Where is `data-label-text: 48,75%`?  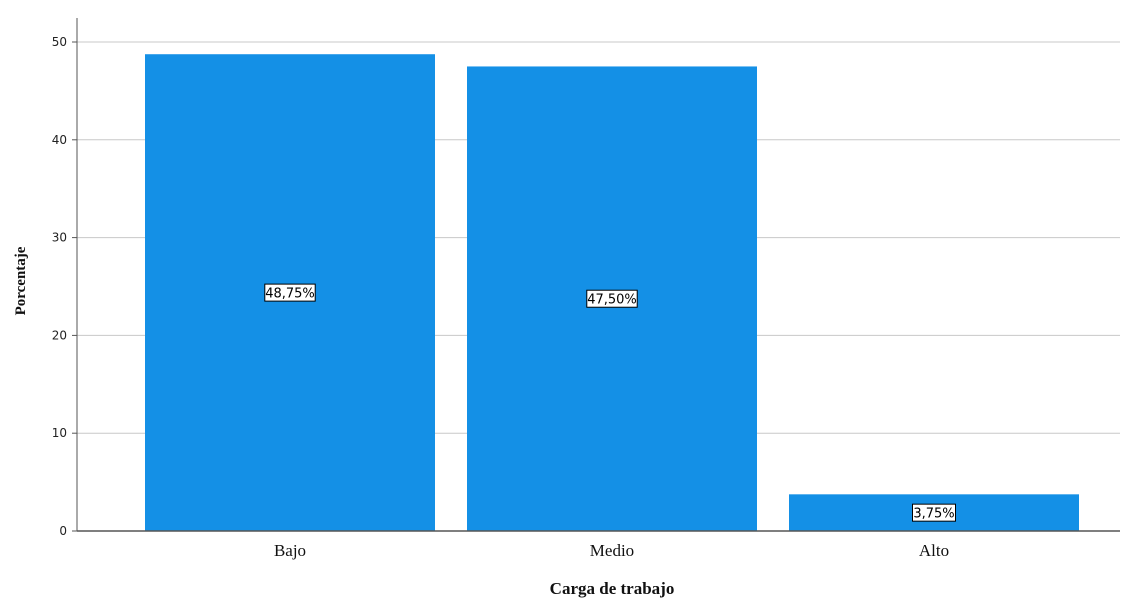 data-label-text: 48,75% is located at coordinates (290, 294).